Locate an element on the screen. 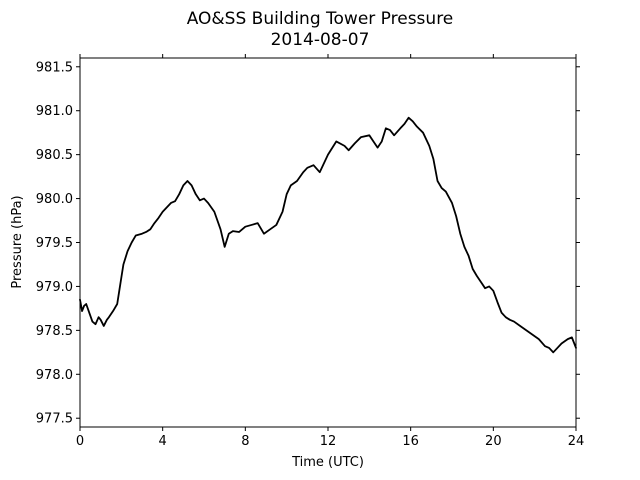  chart-date-subtitle: 2014-08-07 is located at coordinates (320, 40).